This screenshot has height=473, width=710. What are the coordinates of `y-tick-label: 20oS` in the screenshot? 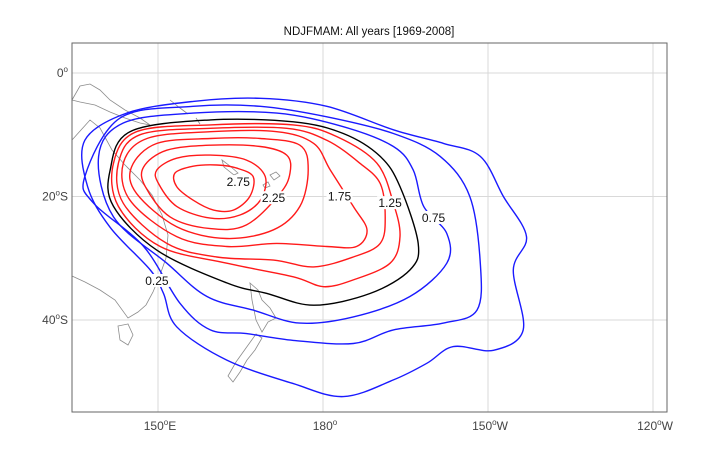 It's located at (55, 196).